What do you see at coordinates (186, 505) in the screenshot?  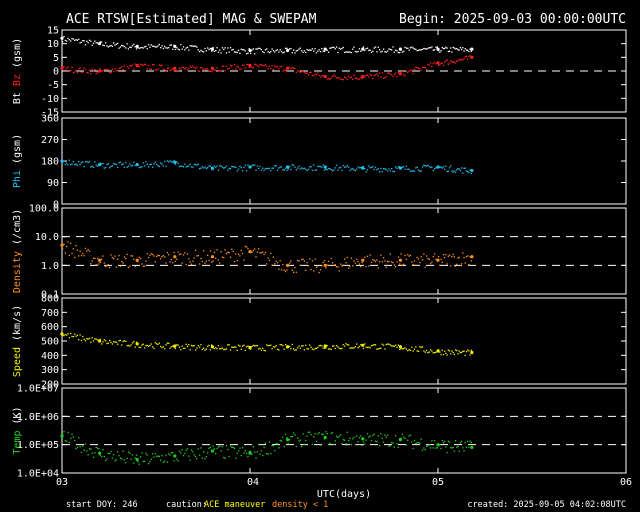 I see `caution-label: caution:` at bounding box center [186, 505].